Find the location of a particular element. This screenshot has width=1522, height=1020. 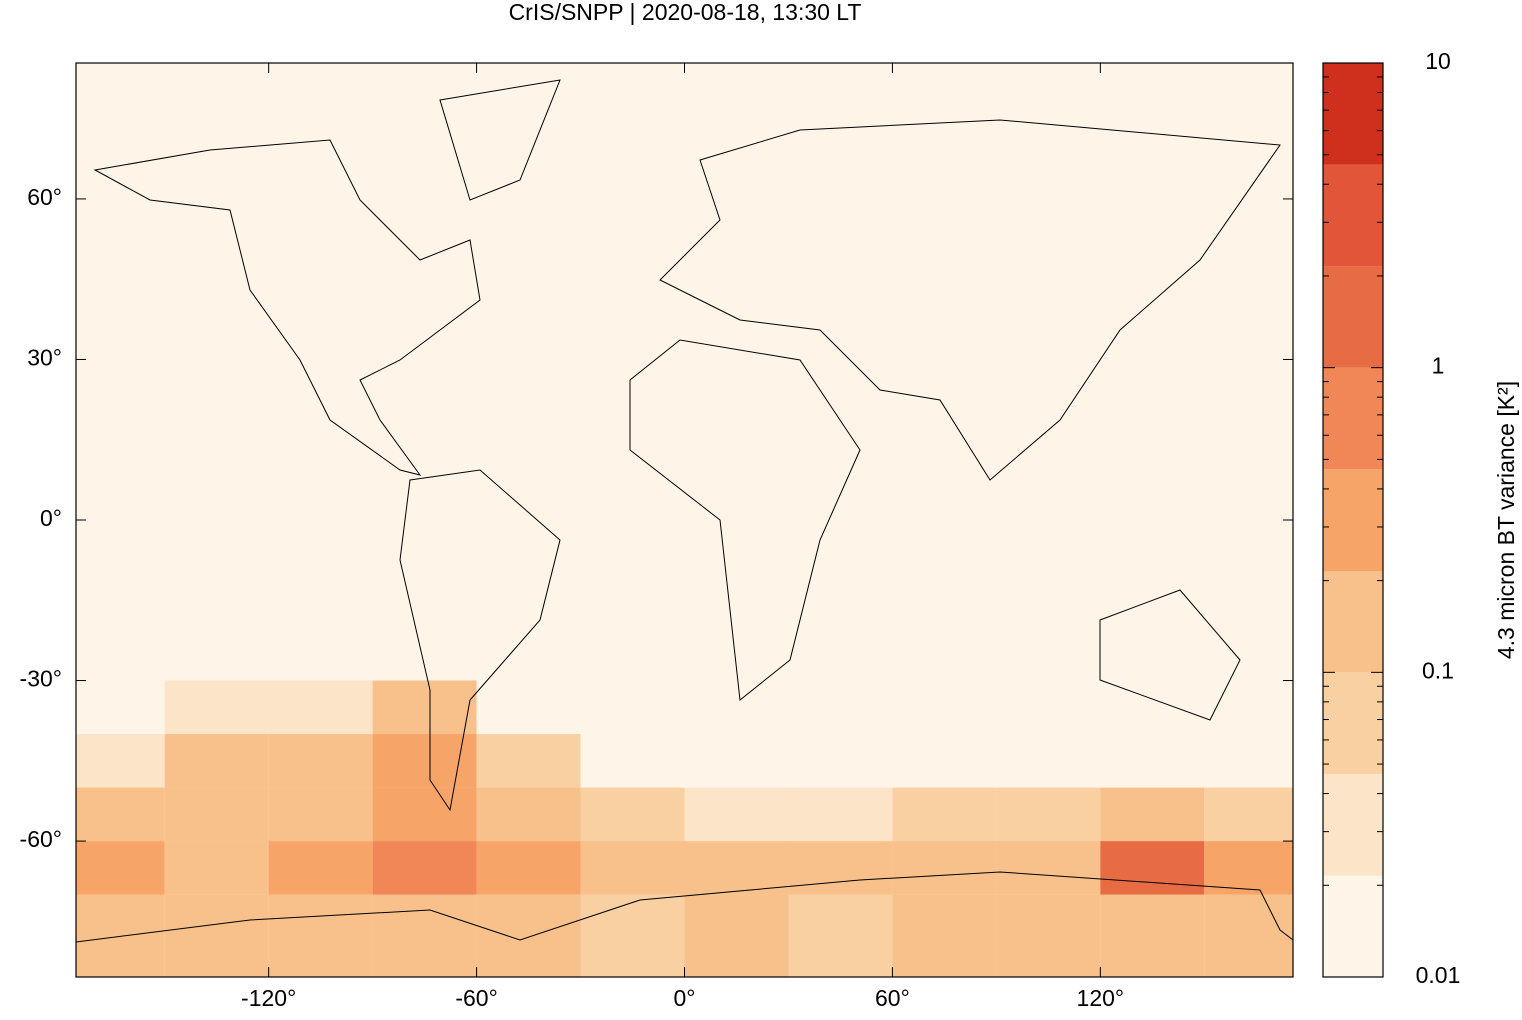

colorbar-tick-label: 1 is located at coordinates (1438, 366).